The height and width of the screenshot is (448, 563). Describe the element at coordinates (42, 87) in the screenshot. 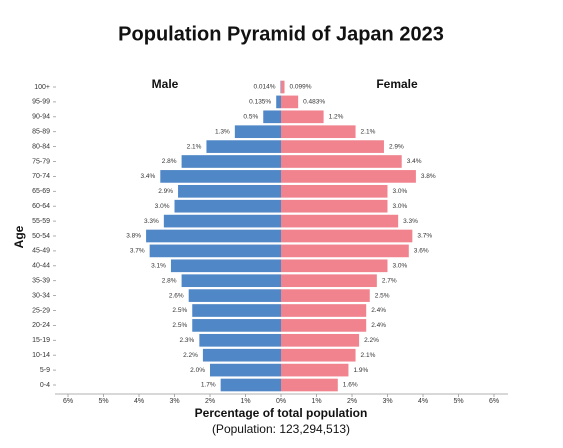

I see `y-tick-label: 100+` at that location.